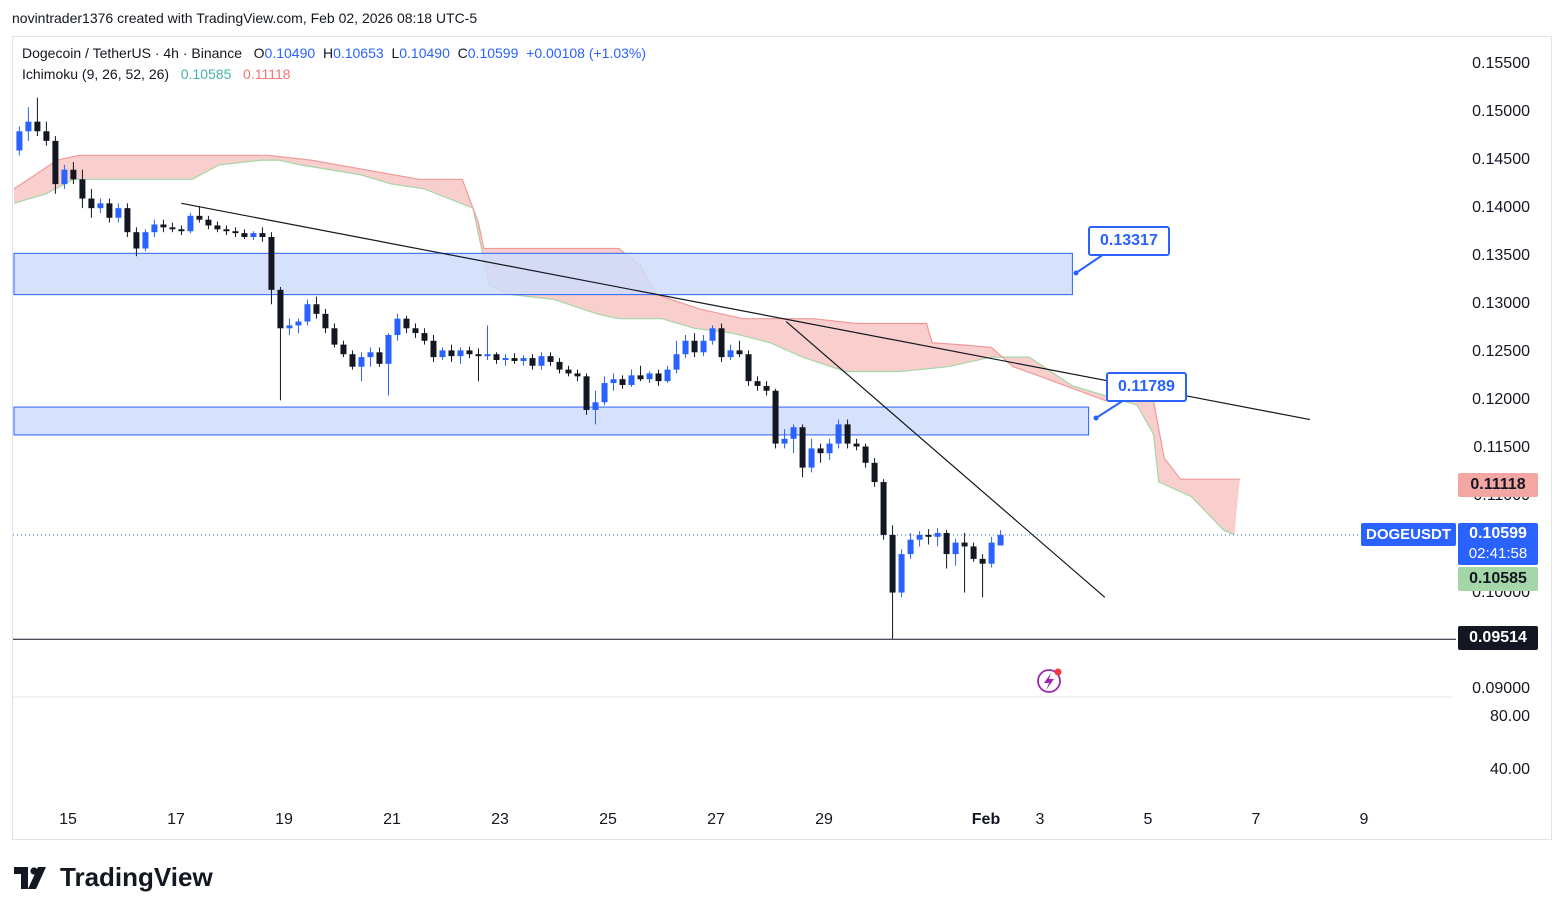 The height and width of the screenshot is (916, 1564). I want to click on oscillator-tick-40: 40.00, so click(1509, 769).